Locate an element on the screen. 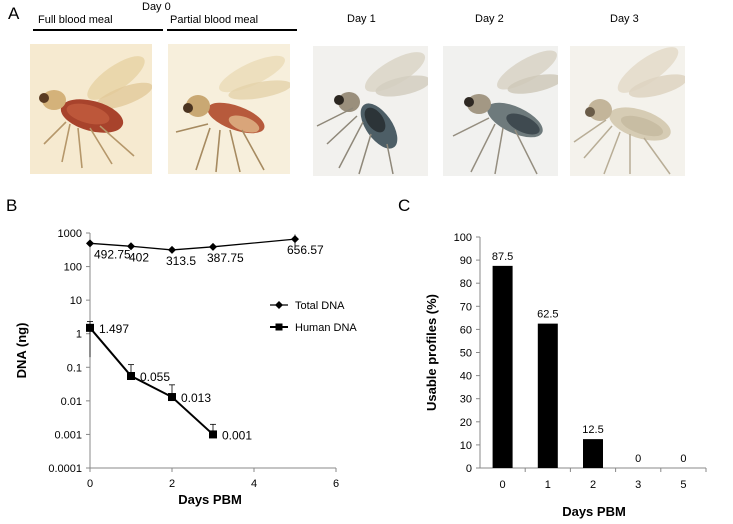 This screenshot has height=524, width=733. panel-b-label: B is located at coordinates (12, 205).